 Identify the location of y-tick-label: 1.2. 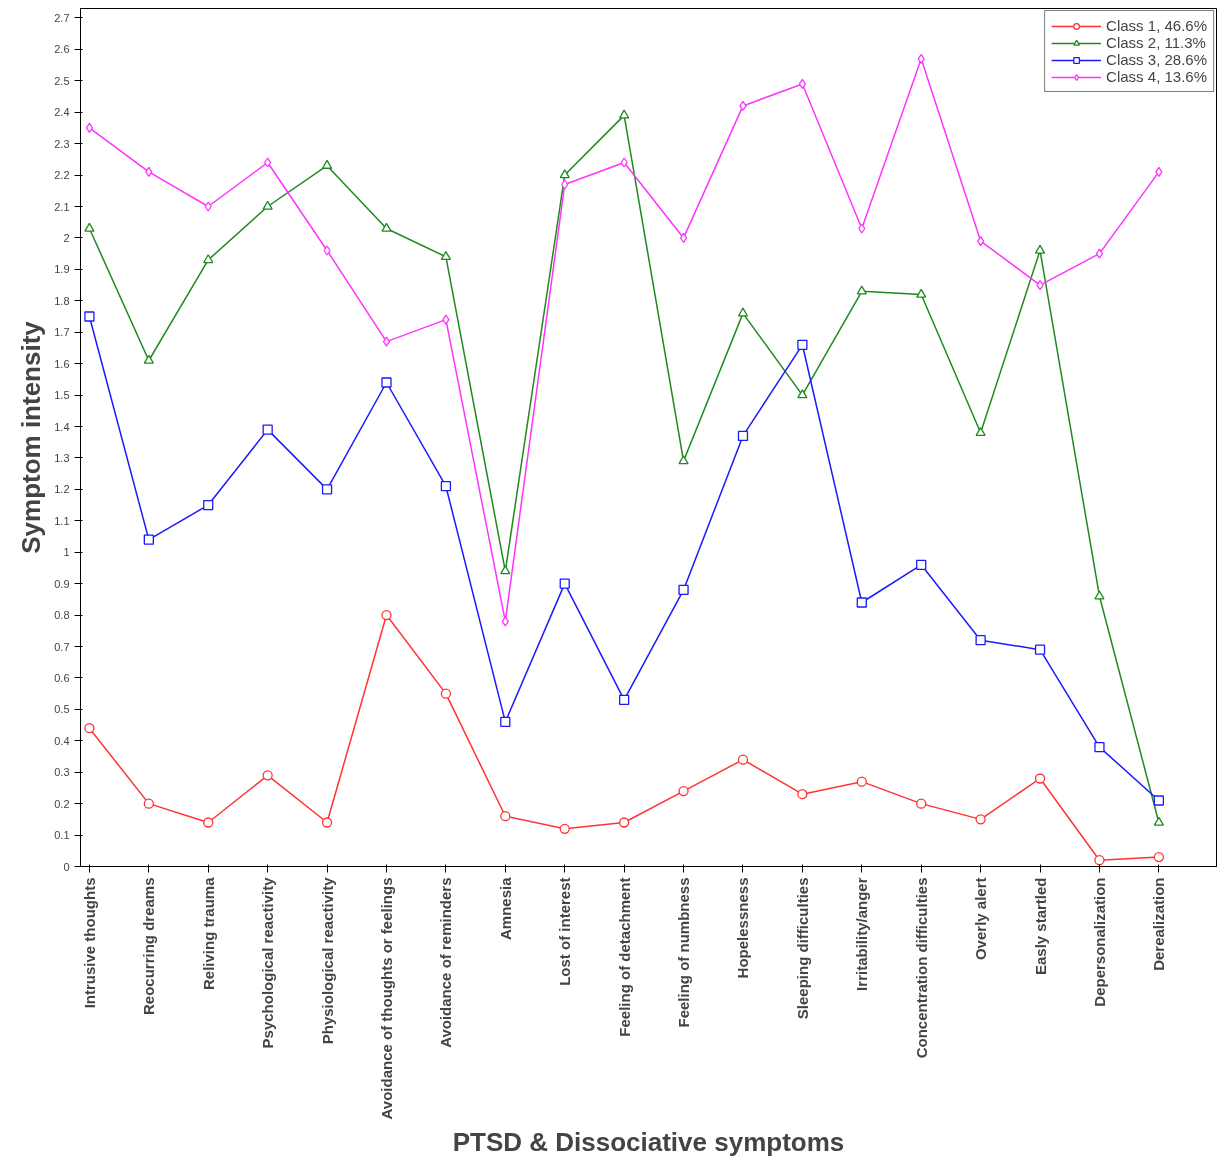
(62, 489).